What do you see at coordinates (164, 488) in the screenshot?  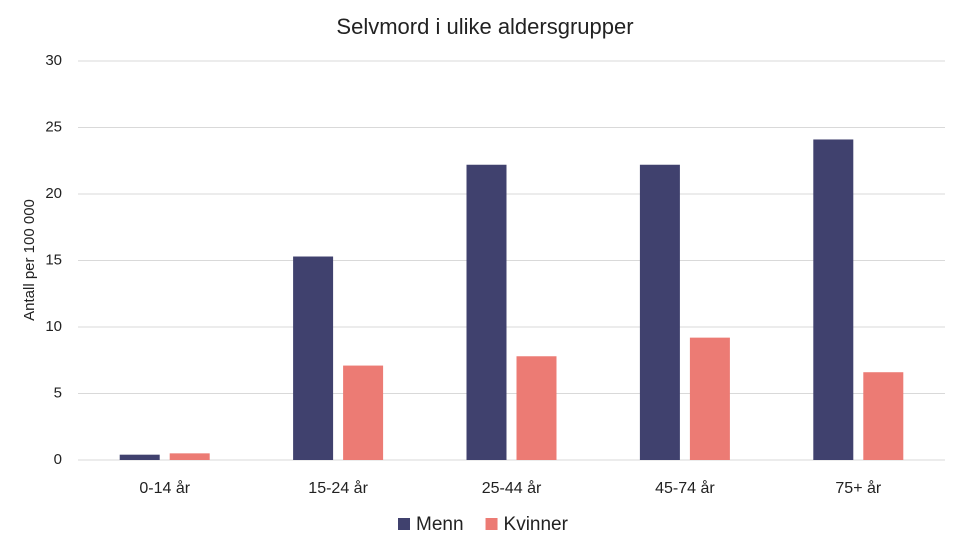 I see `x-tick-label: 0-14 år` at bounding box center [164, 488].